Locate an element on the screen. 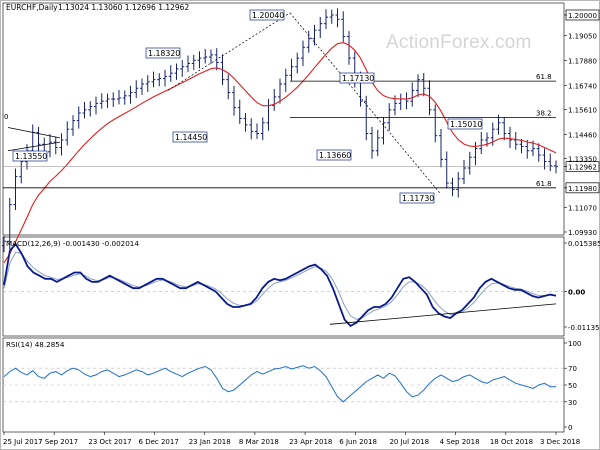 This screenshot has height=450, width=600. date-axis-label: 23 Apr 2018 is located at coordinates (310, 442).